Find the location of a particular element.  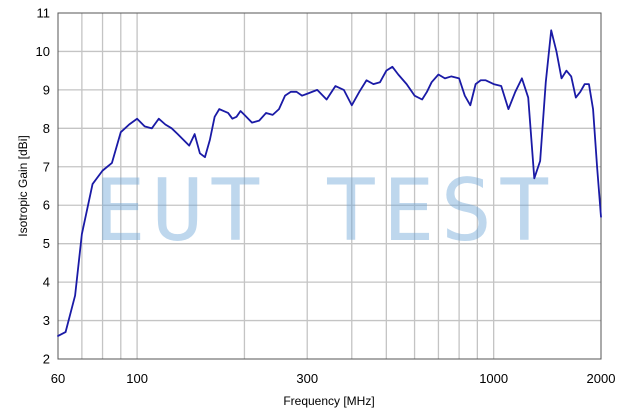

x-tick-label: 300 is located at coordinates (307, 378).